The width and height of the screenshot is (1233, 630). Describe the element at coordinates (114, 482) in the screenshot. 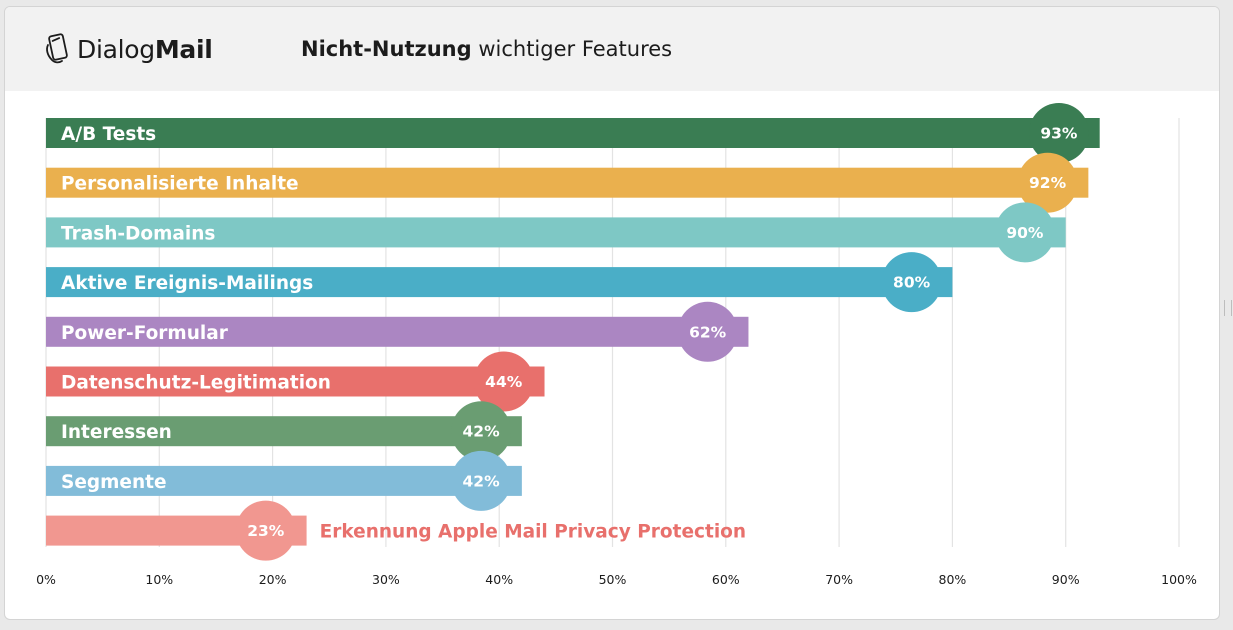

I see `bar-label: Segmente` at that location.